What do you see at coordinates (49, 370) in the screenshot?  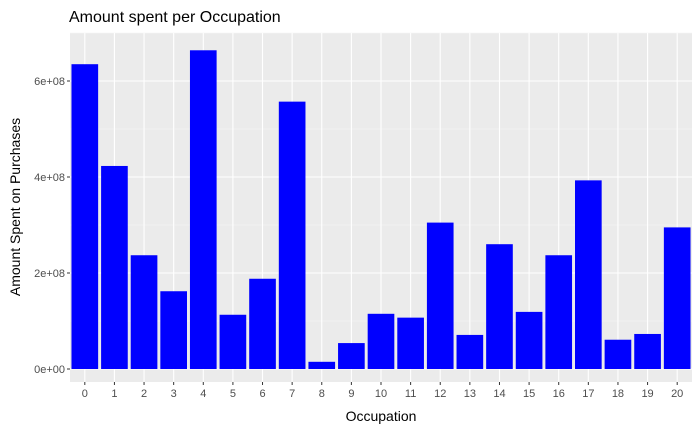 I see `y-tick-label: 0e+00` at bounding box center [49, 370].